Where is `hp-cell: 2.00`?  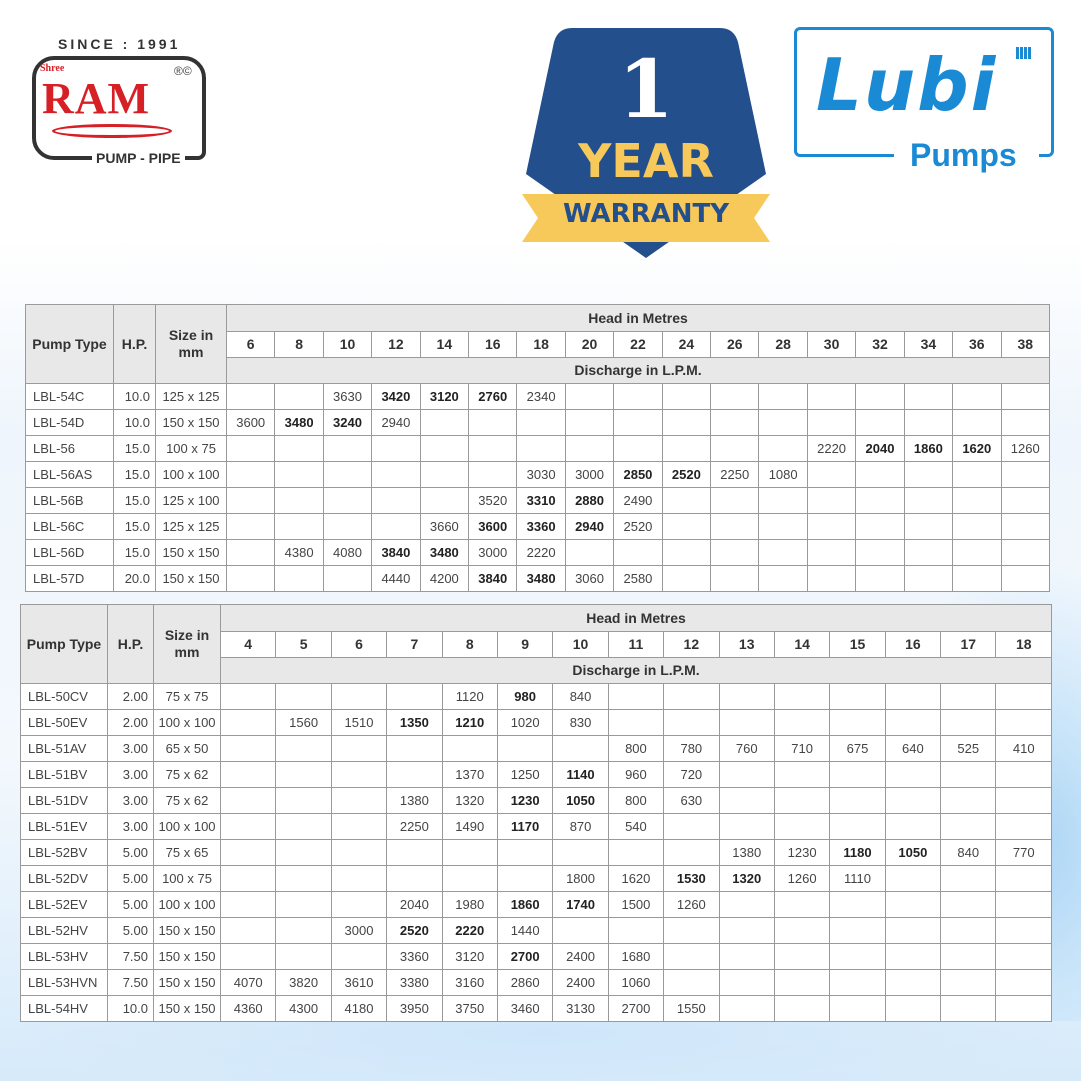 hp-cell: 2.00 is located at coordinates (130, 696).